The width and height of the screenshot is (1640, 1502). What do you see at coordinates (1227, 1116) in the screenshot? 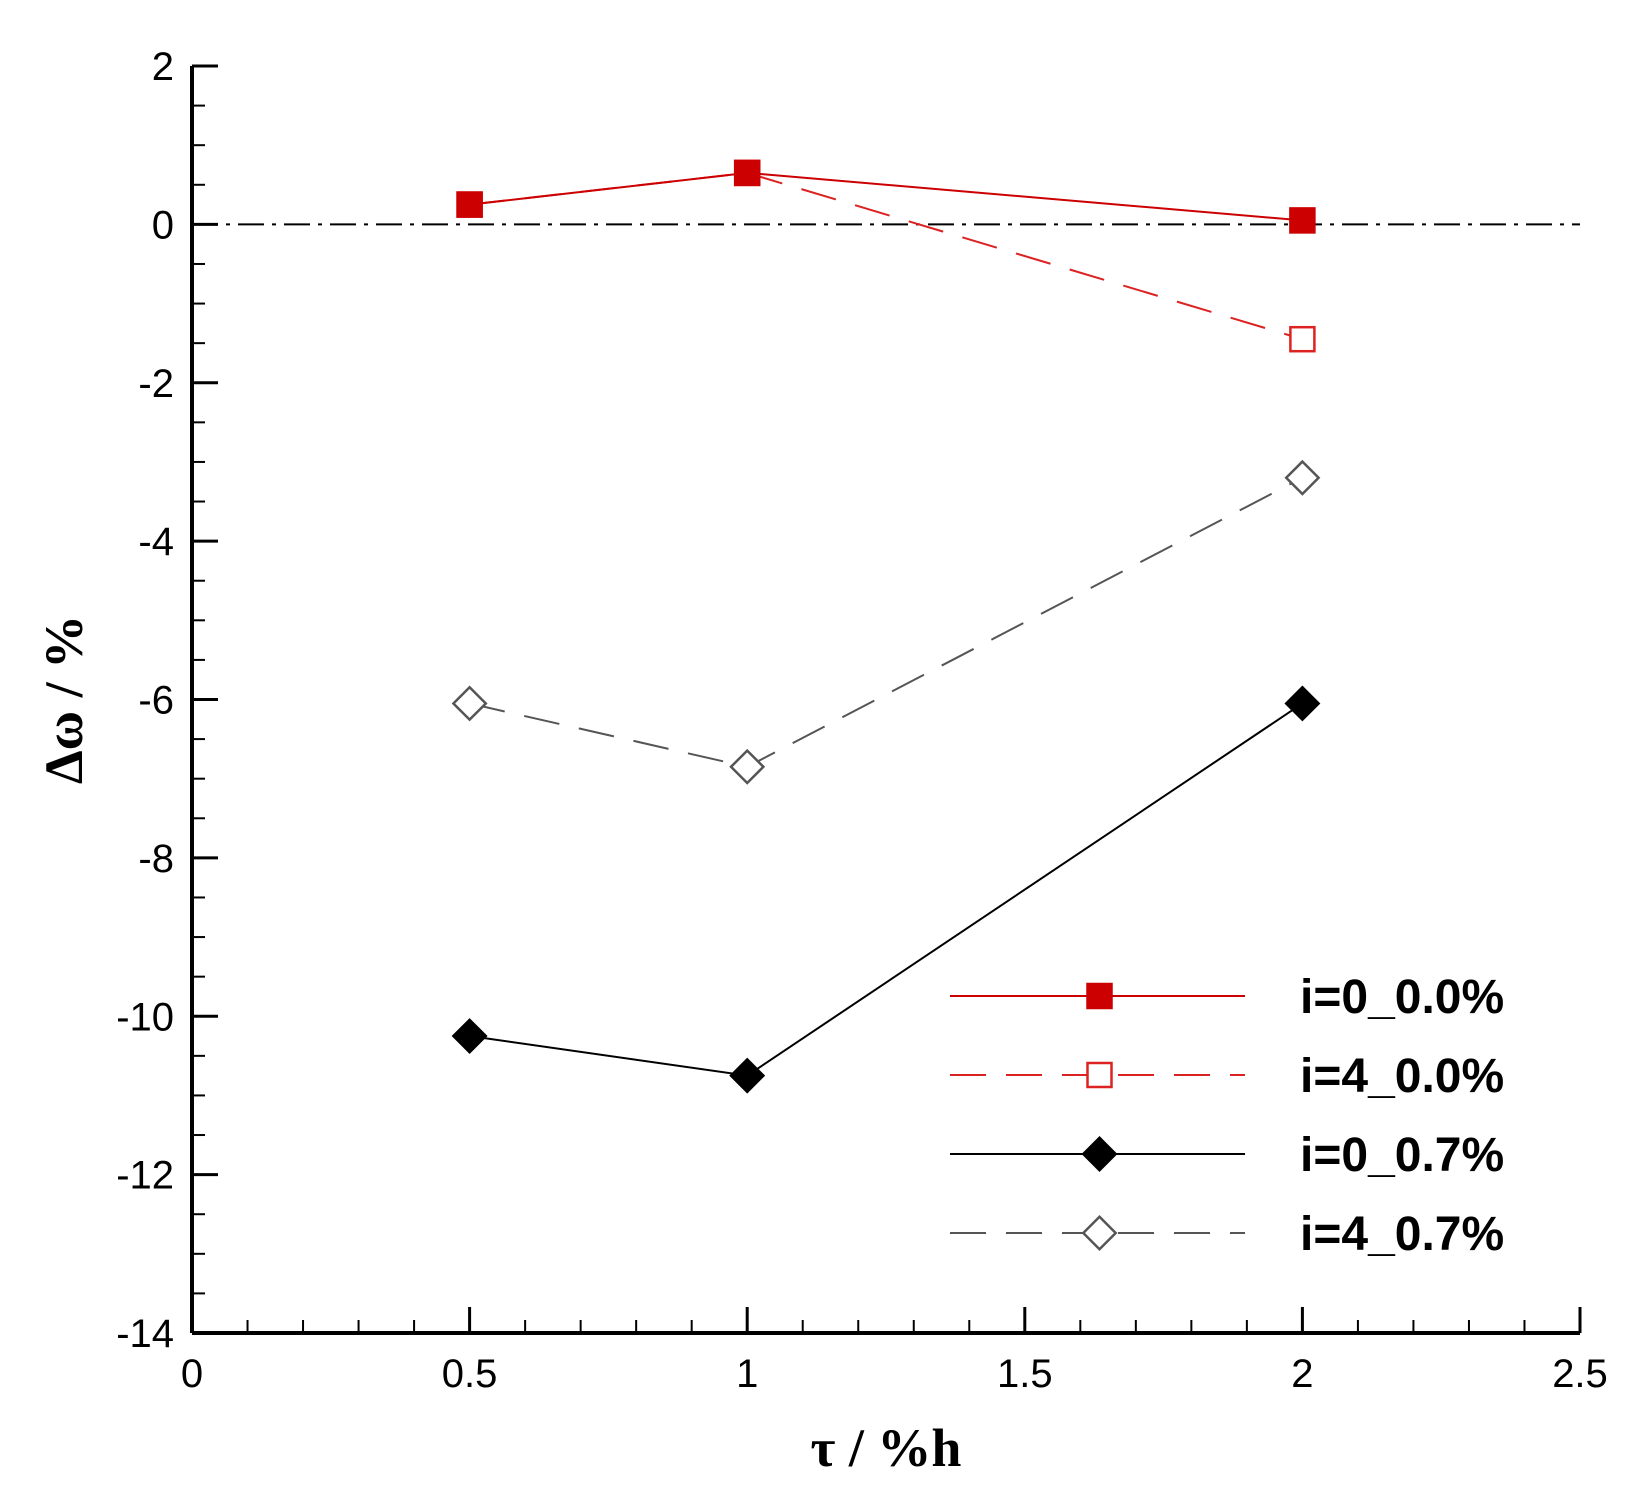
I see `legend: i=0_0.0% i=4_0.0% i=0_0.7% i=4_0.7%` at bounding box center [1227, 1116].